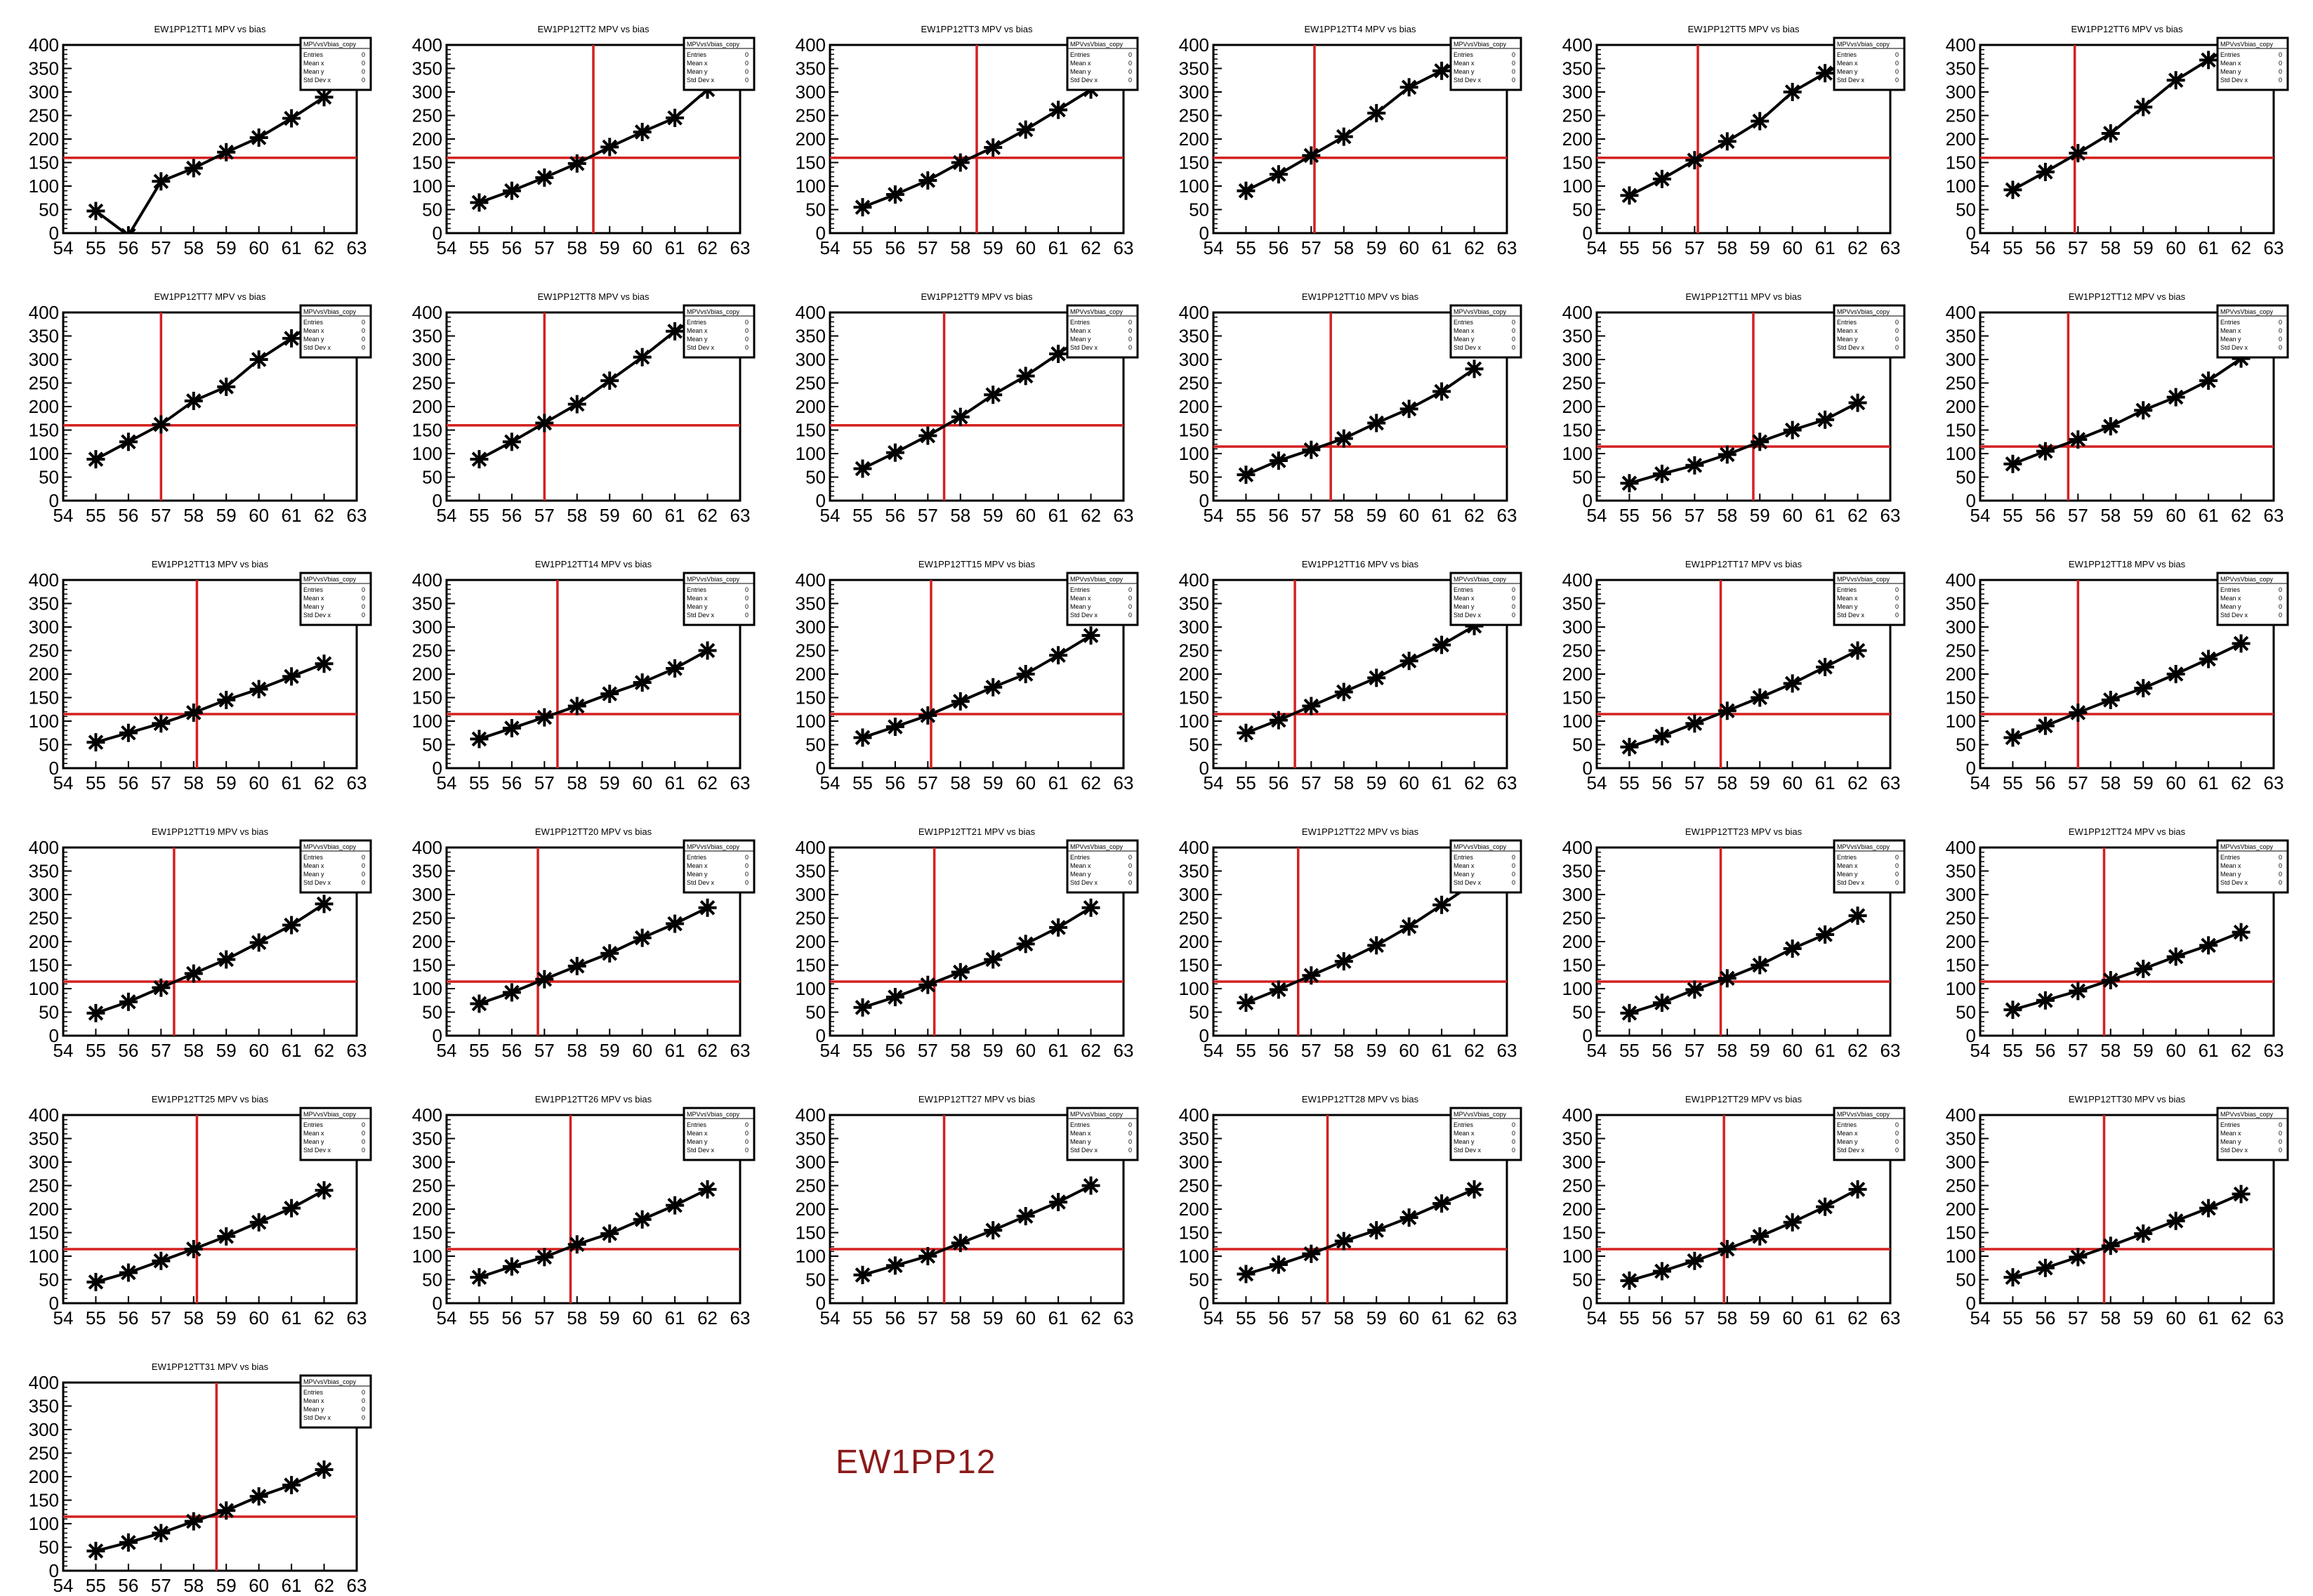  I want to click on y-tick-label: 50, so click(816, 1012).